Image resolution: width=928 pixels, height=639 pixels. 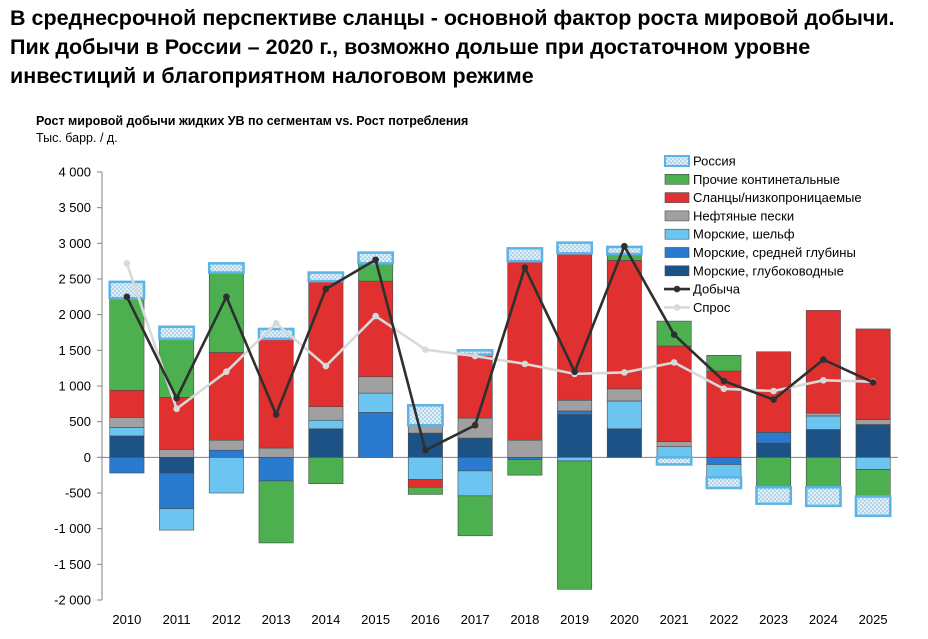 What do you see at coordinates (425, 619) in the screenshot?
I see `x-tick-label: 2016` at bounding box center [425, 619].